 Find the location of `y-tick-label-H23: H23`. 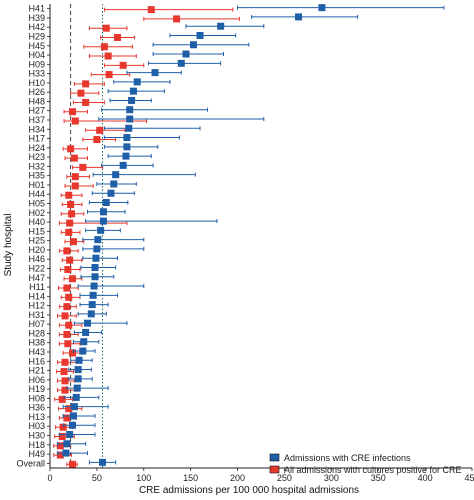

y-tick-label-H23: H23 is located at coordinates (36, 157).